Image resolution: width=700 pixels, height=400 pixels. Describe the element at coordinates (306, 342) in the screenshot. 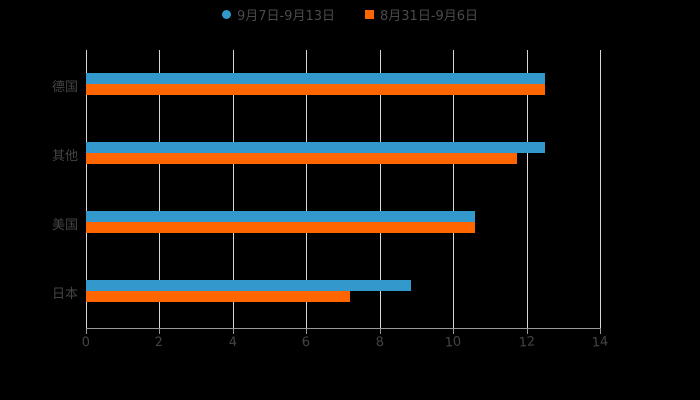

I see `x-tick-label: 6` at that location.